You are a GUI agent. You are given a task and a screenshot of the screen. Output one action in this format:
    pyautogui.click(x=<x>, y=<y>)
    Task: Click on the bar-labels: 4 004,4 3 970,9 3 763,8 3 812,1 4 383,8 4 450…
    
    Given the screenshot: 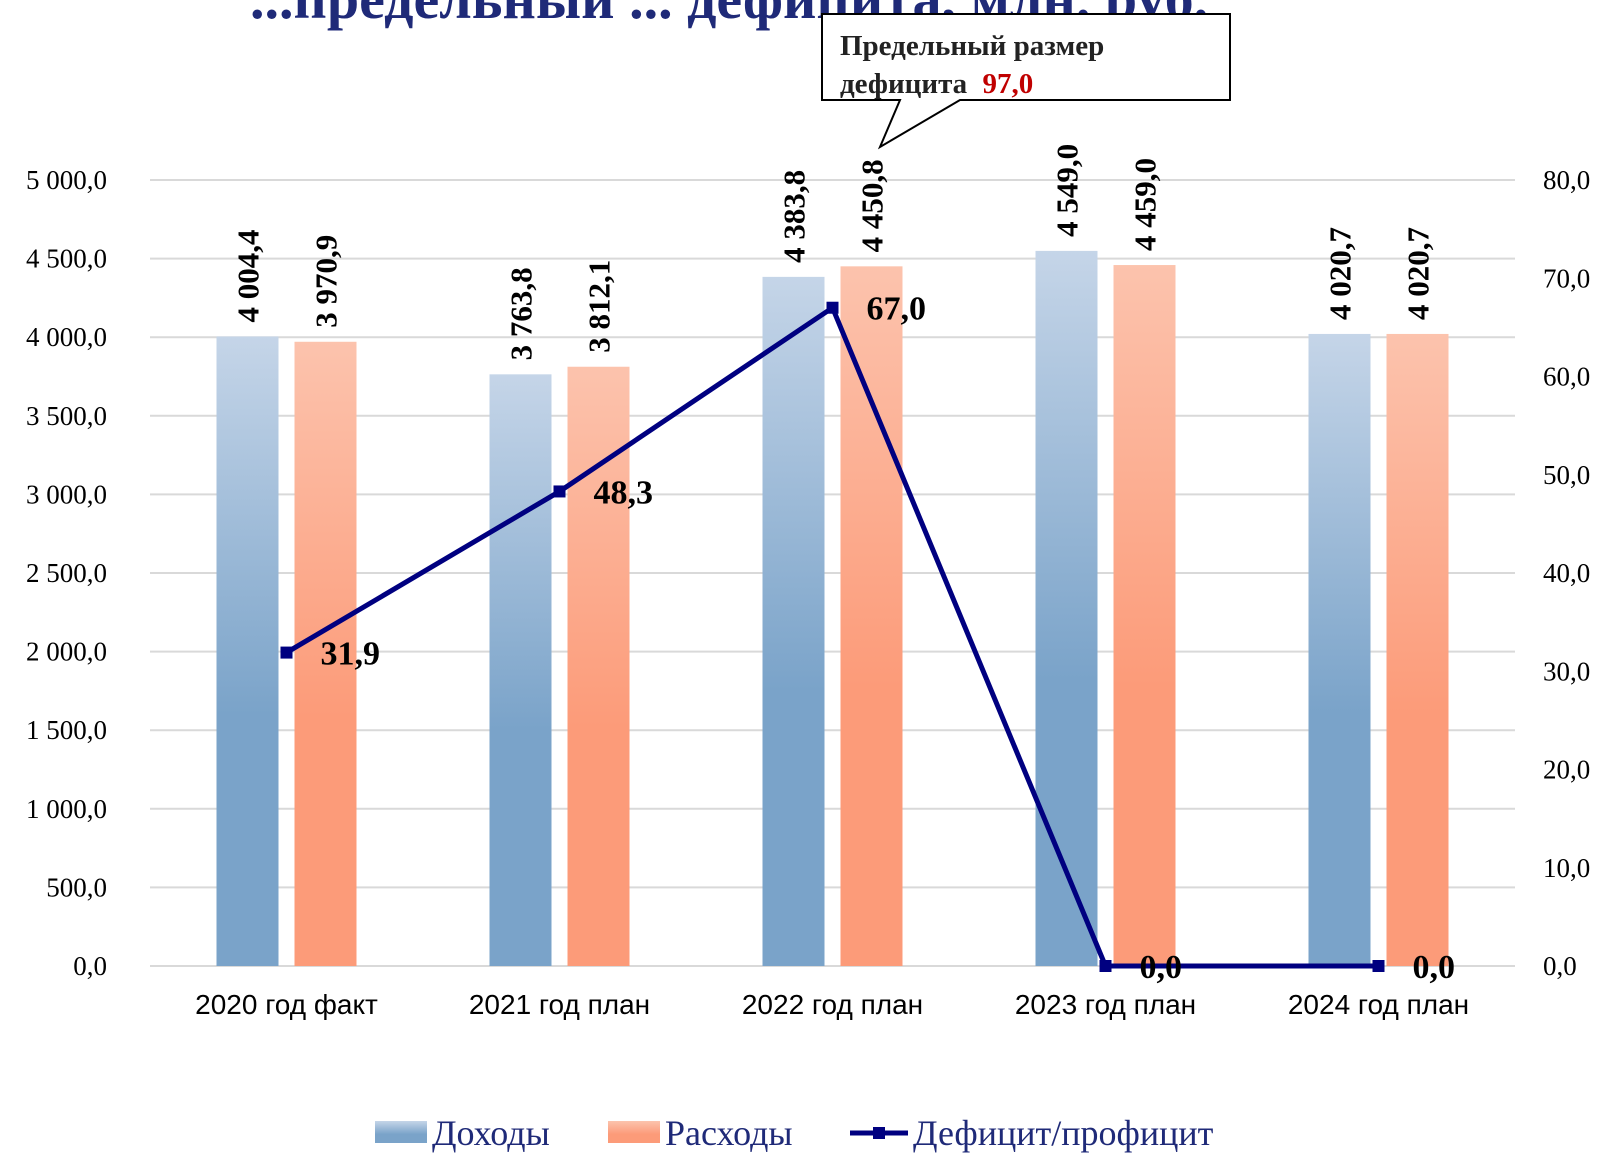 What is the action you would take?
    pyautogui.click(x=833, y=252)
    